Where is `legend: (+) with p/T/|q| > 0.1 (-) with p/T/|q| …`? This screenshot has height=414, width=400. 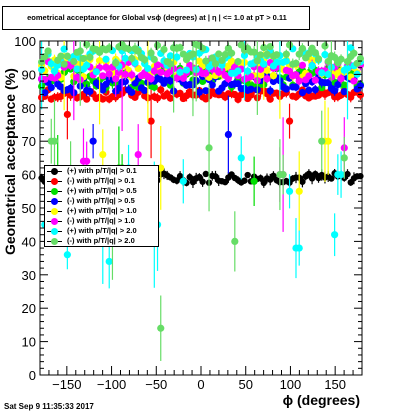 legend: (+) with p/T/|q| > 0.1 (-) with p/T/|q| … is located at coordinates (101, 206).